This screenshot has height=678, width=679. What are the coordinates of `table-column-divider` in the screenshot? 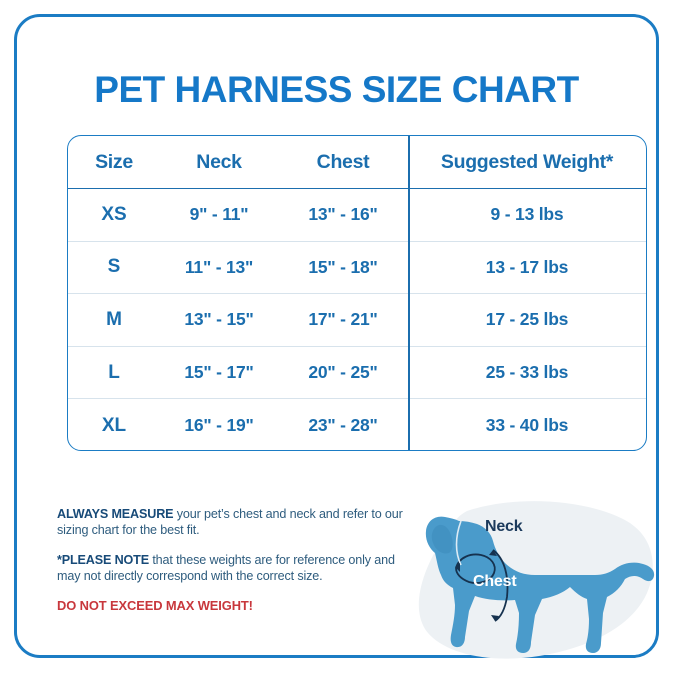 It's located at (409, 293).